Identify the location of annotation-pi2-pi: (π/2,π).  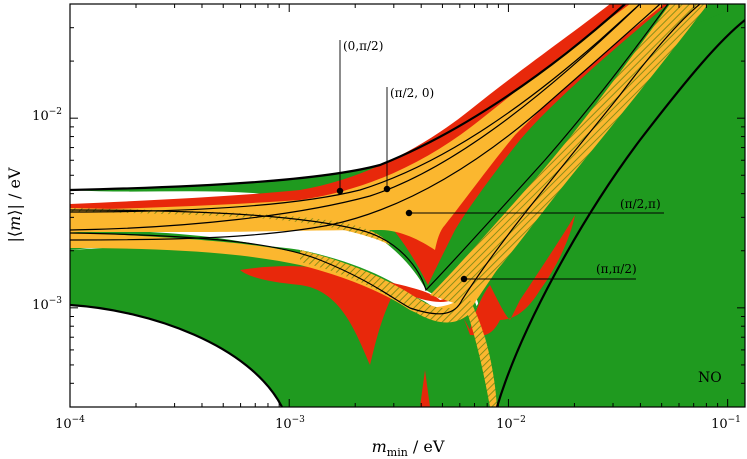
(640, 204).